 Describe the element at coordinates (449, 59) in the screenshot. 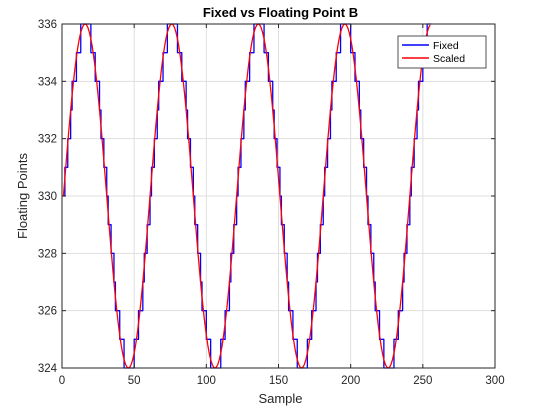

I see `legend-label-scaled: Scaled` at that location.